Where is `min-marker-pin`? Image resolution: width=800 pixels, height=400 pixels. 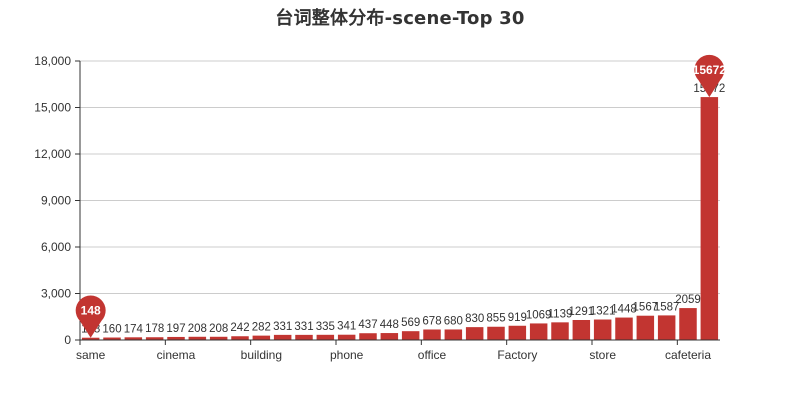 min-marker-pin is located at coordinates (90, 316).